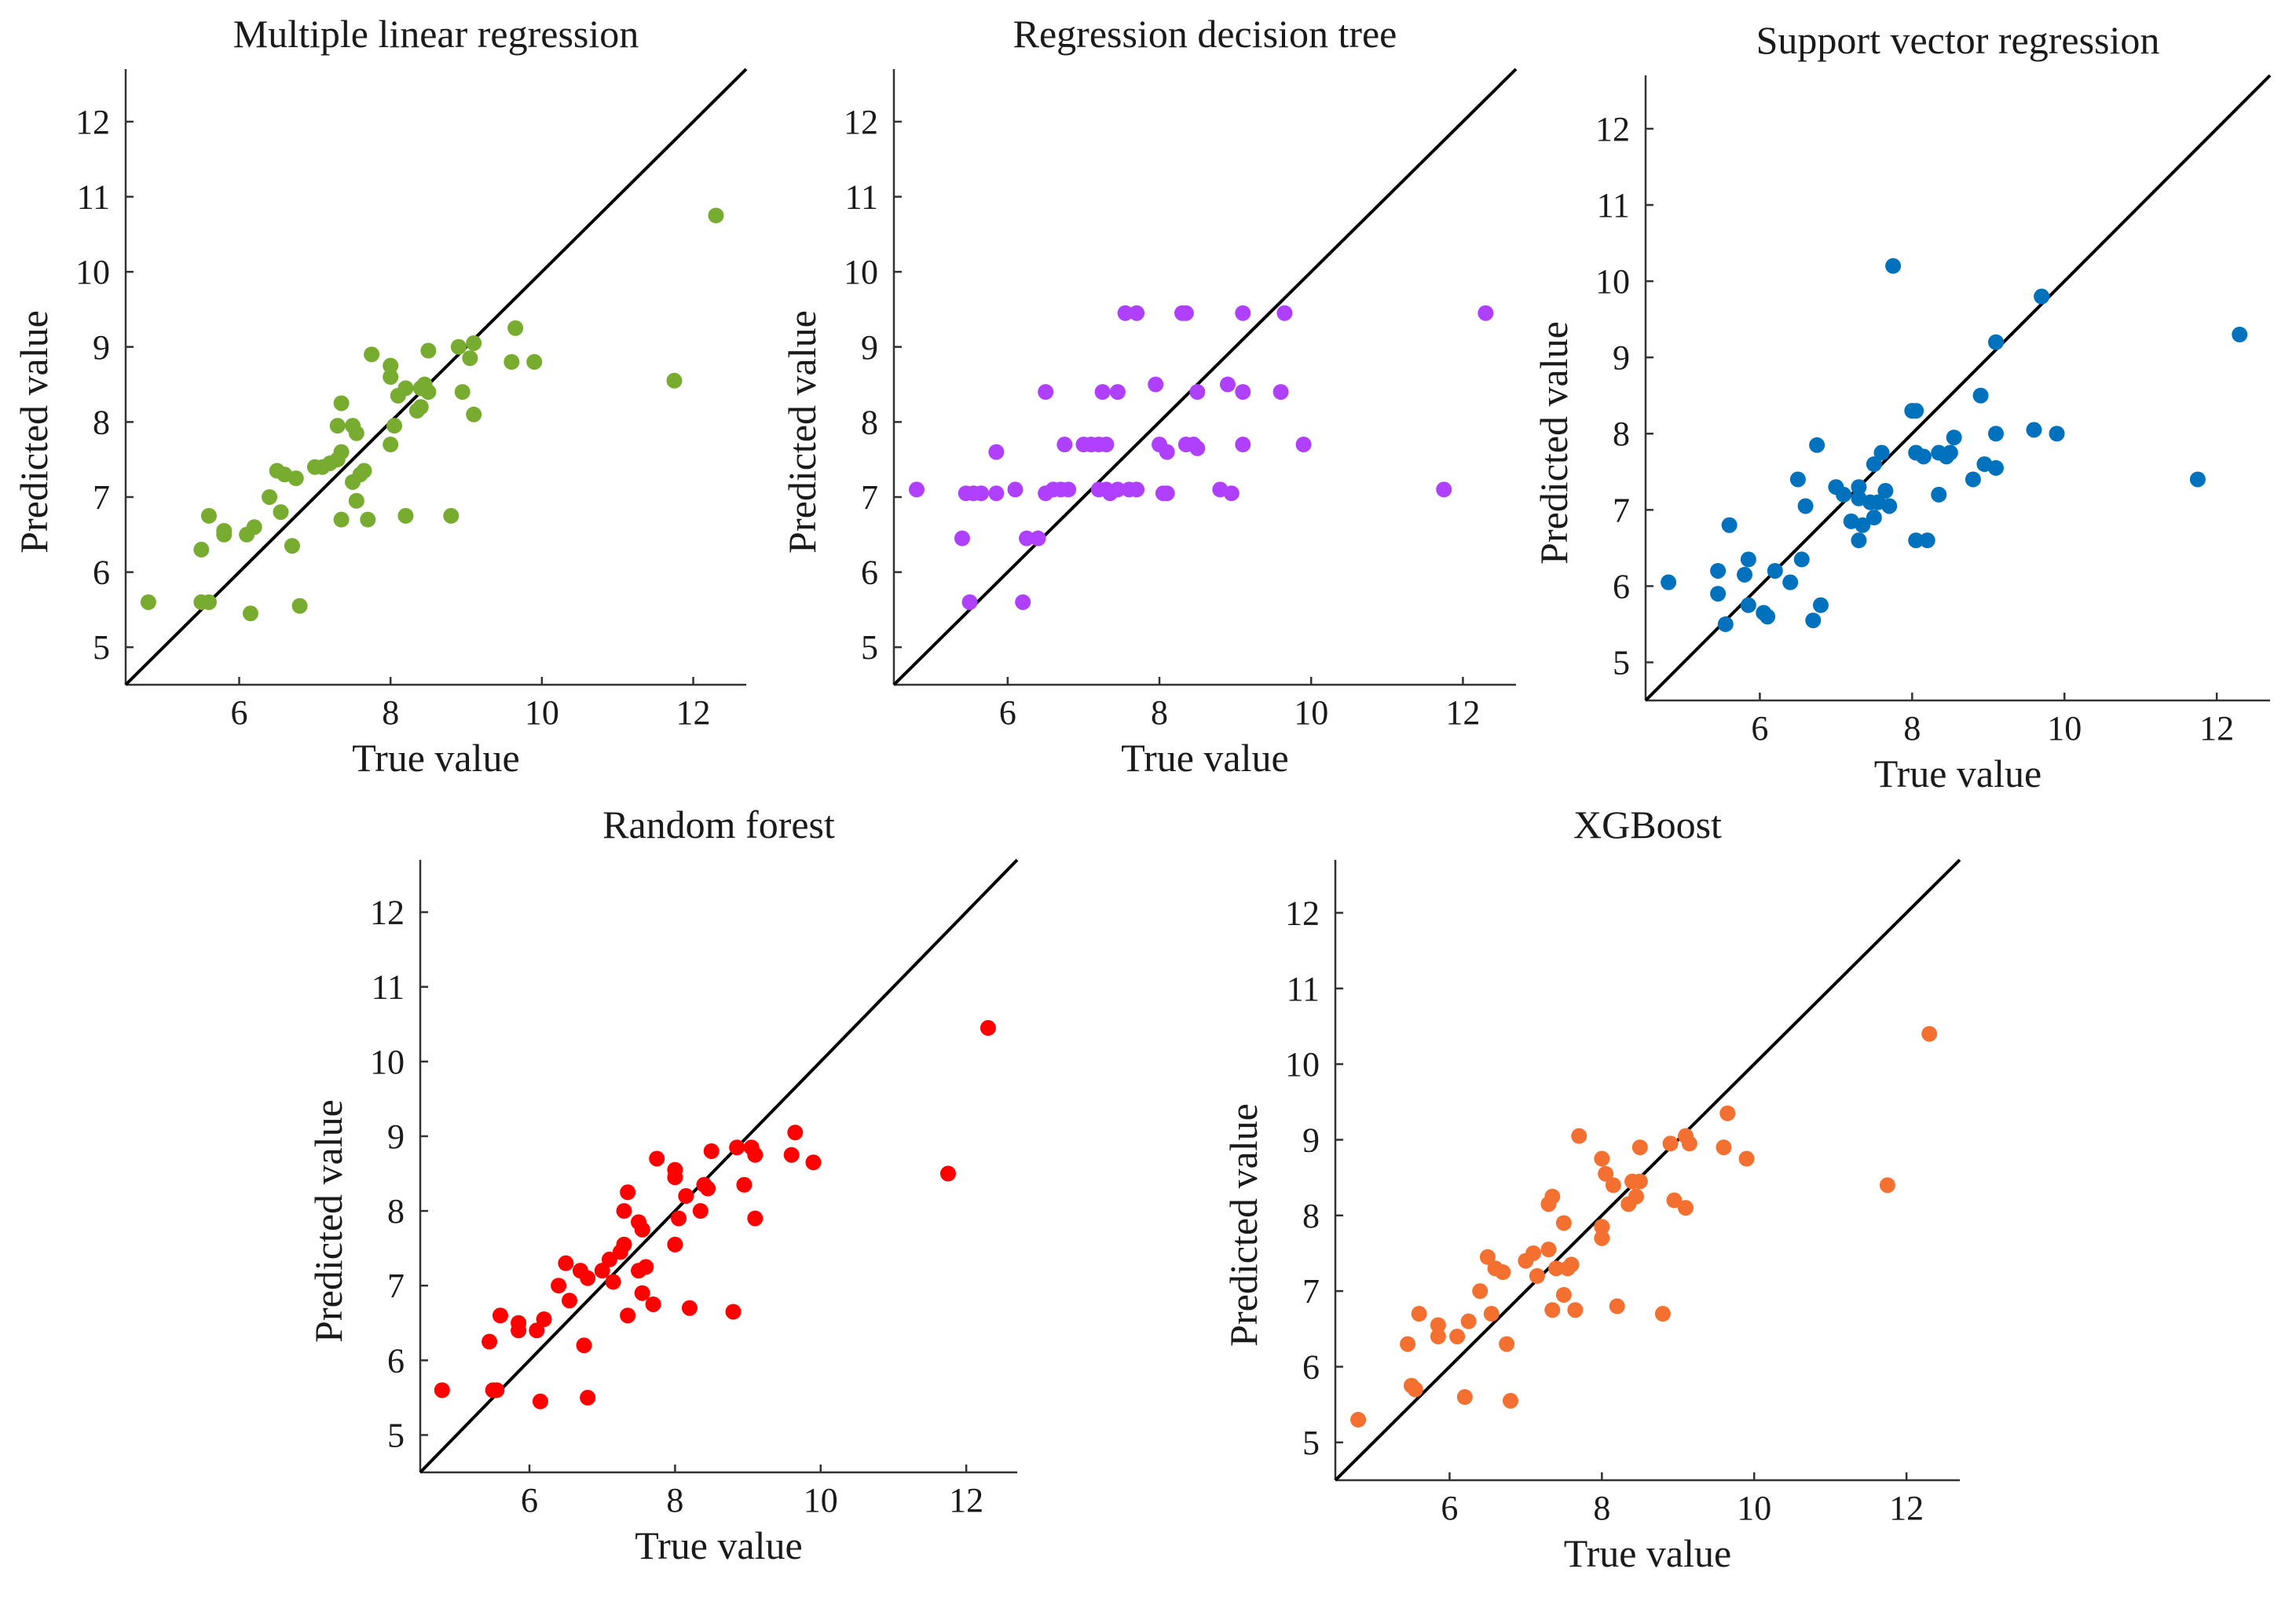 The image size is (2296, 1609). What do you see at coordinates (34, 432) in the screenshot?
I see `y-axis-label: Predicted value` at bounding box center [34, 432].